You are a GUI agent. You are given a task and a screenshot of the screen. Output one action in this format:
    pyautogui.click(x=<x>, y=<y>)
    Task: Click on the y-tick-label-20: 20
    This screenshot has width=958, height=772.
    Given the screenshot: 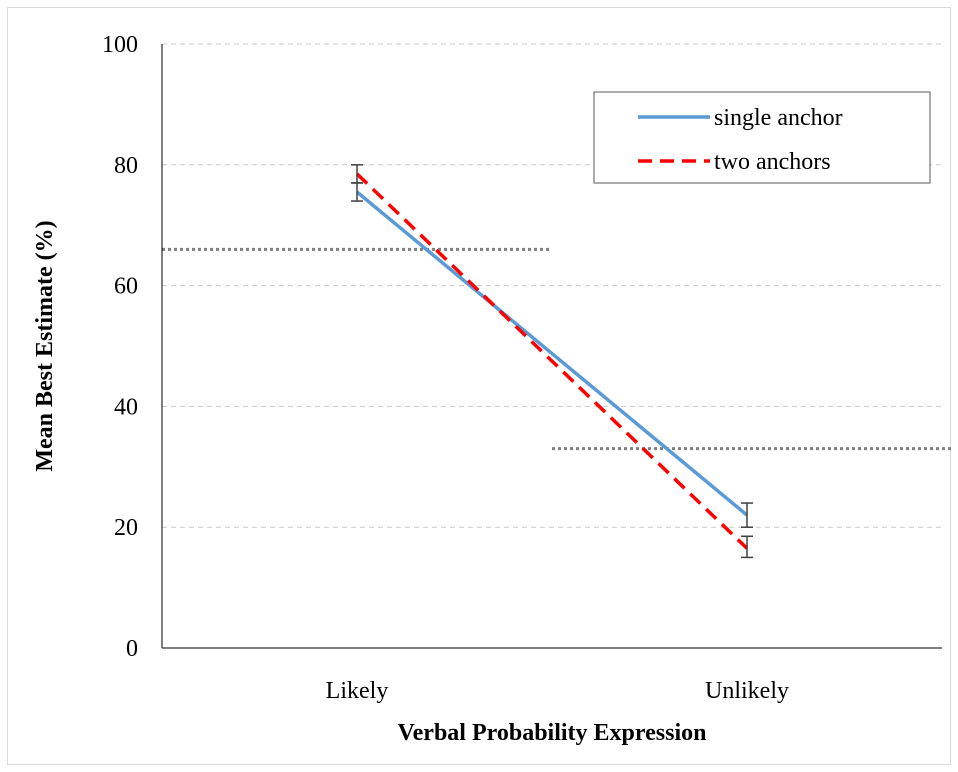 What is the action you would take?
    pyautogui.click(x=126, y=528)
    